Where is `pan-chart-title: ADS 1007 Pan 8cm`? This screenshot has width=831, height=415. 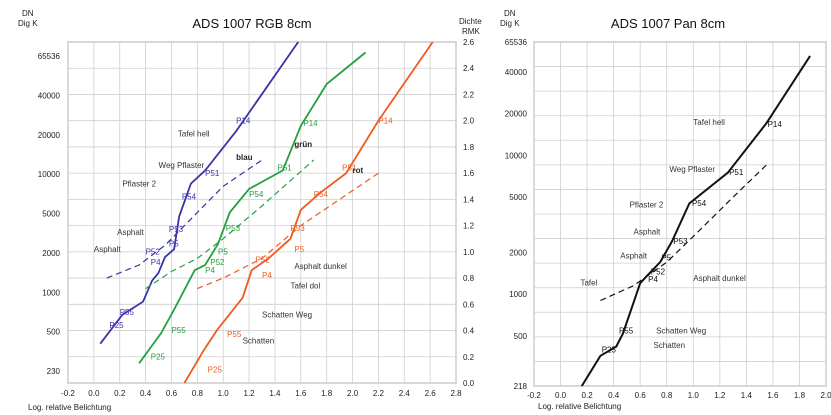 pan-chart-title: ADS 1007 Pan 8cm is located at coordinates (668, 23).